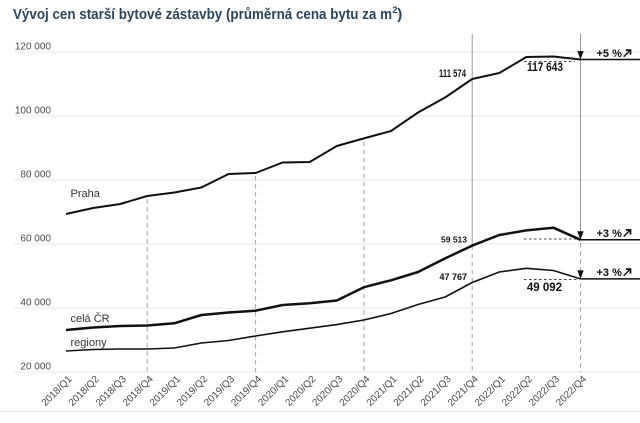 The width and height of the screenshot is (640, 423). Describe the element at coordinates (35, 239) in the screenshot. I see `svg-text: 60 000` at that location.